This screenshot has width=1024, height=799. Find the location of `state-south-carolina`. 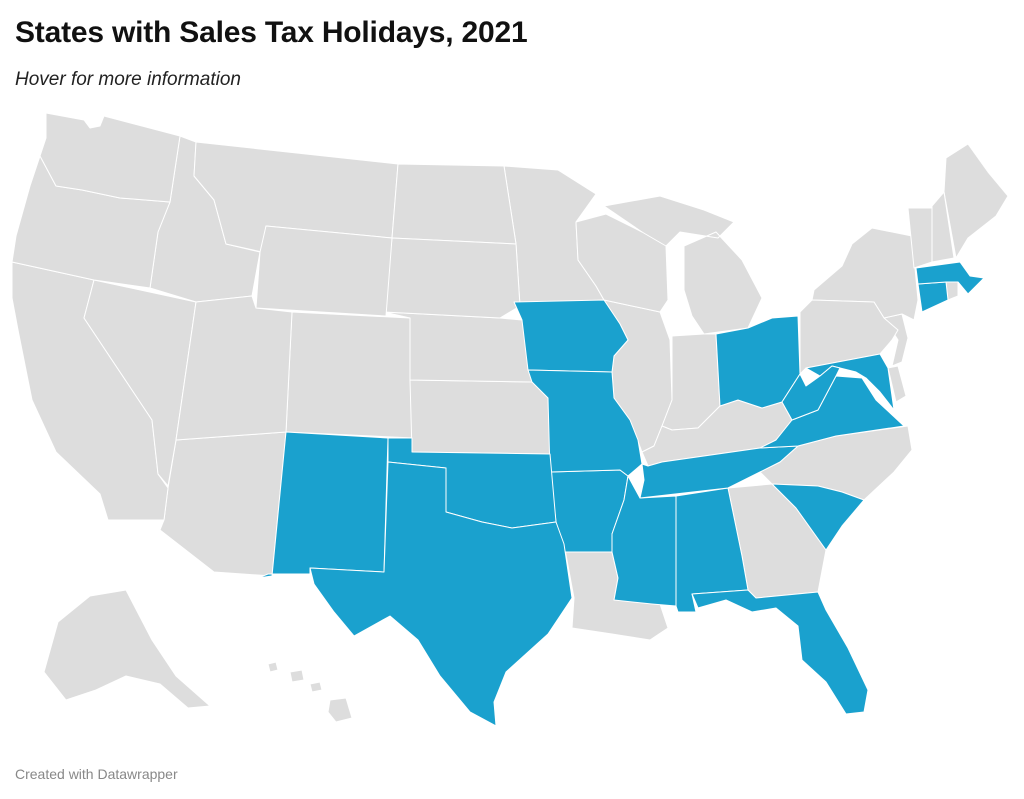

state-south-carolina is located at coordinates (818, 517).